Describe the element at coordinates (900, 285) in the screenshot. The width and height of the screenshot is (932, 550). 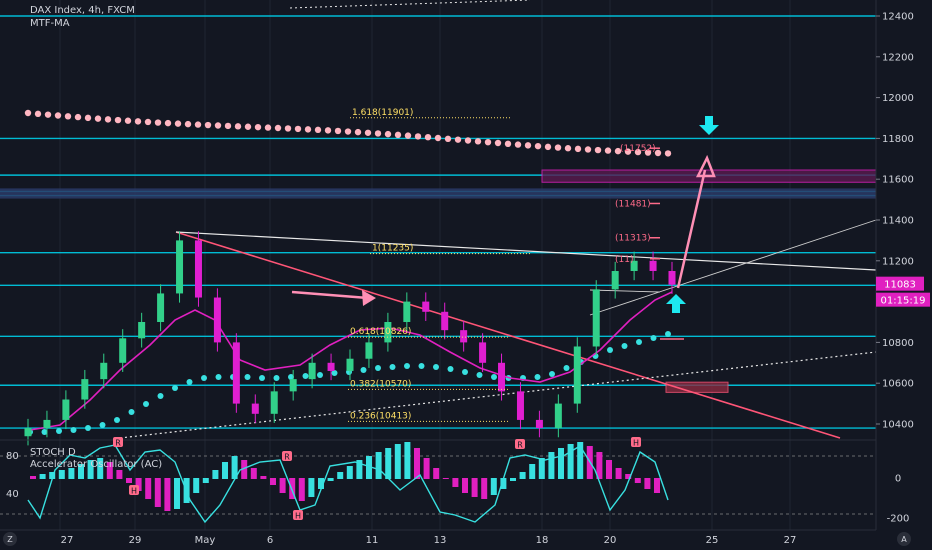
I see `current-price-label: 11083` at that location.